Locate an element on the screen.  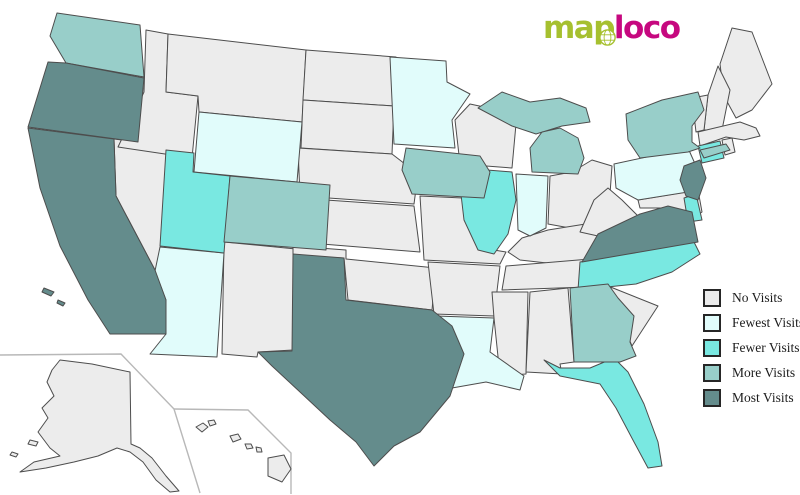
state-minnesota is located at coordinates (430, 102).